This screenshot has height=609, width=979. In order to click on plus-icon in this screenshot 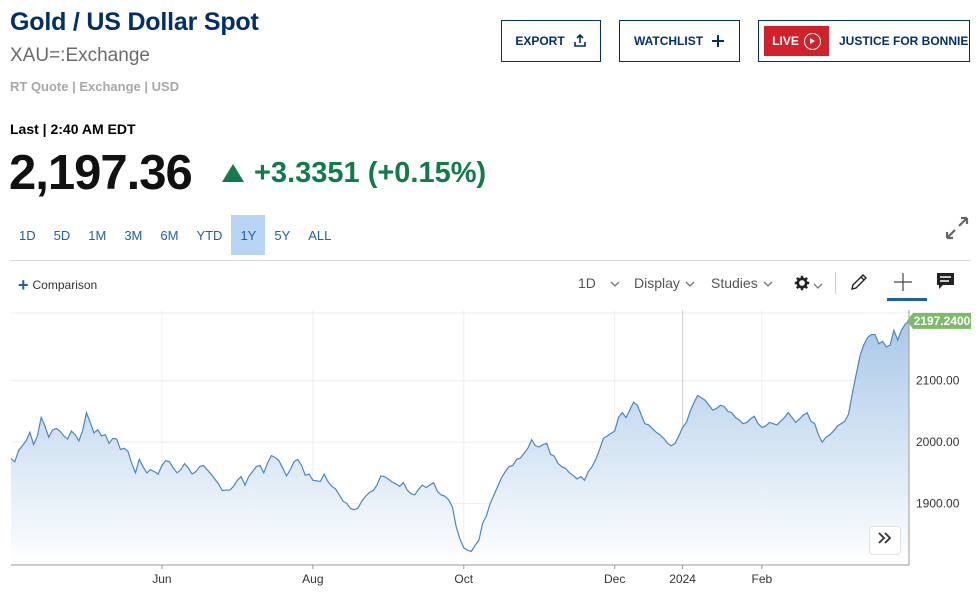, I will do `click(718, 41)`.